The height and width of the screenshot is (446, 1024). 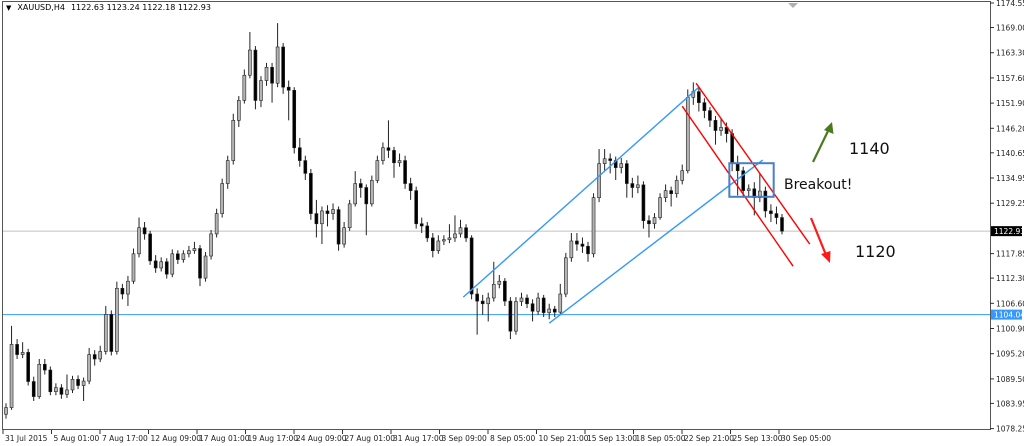 What do you see at coordinates (1010, 278) in the screenshot?
I see `price-tick-label: 1112.30` at bounding box center [1010, 278].